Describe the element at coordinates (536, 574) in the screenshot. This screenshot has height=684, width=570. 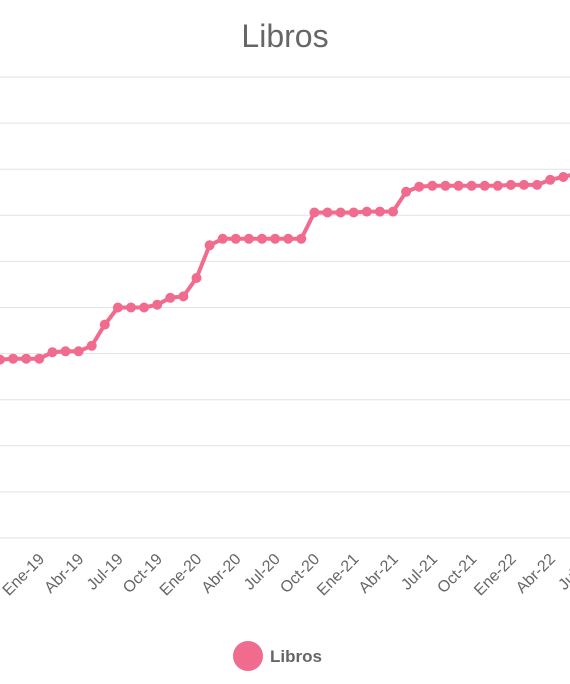
I see `x-tick-label: Abr-22` at that location.